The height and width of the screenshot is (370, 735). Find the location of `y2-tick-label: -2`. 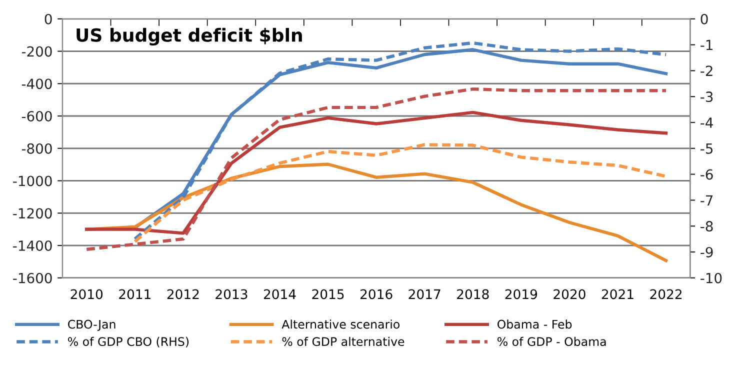

y2-tick-label: -2 is located at coordinates (706, 71).